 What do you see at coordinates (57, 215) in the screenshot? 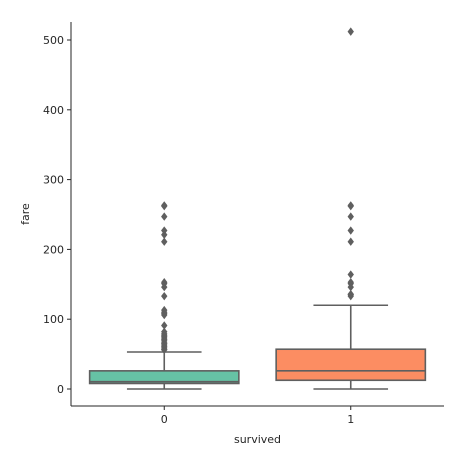
I see `y-ticks: 0 100 200 300 400 500` at bounding box center [57, 215].